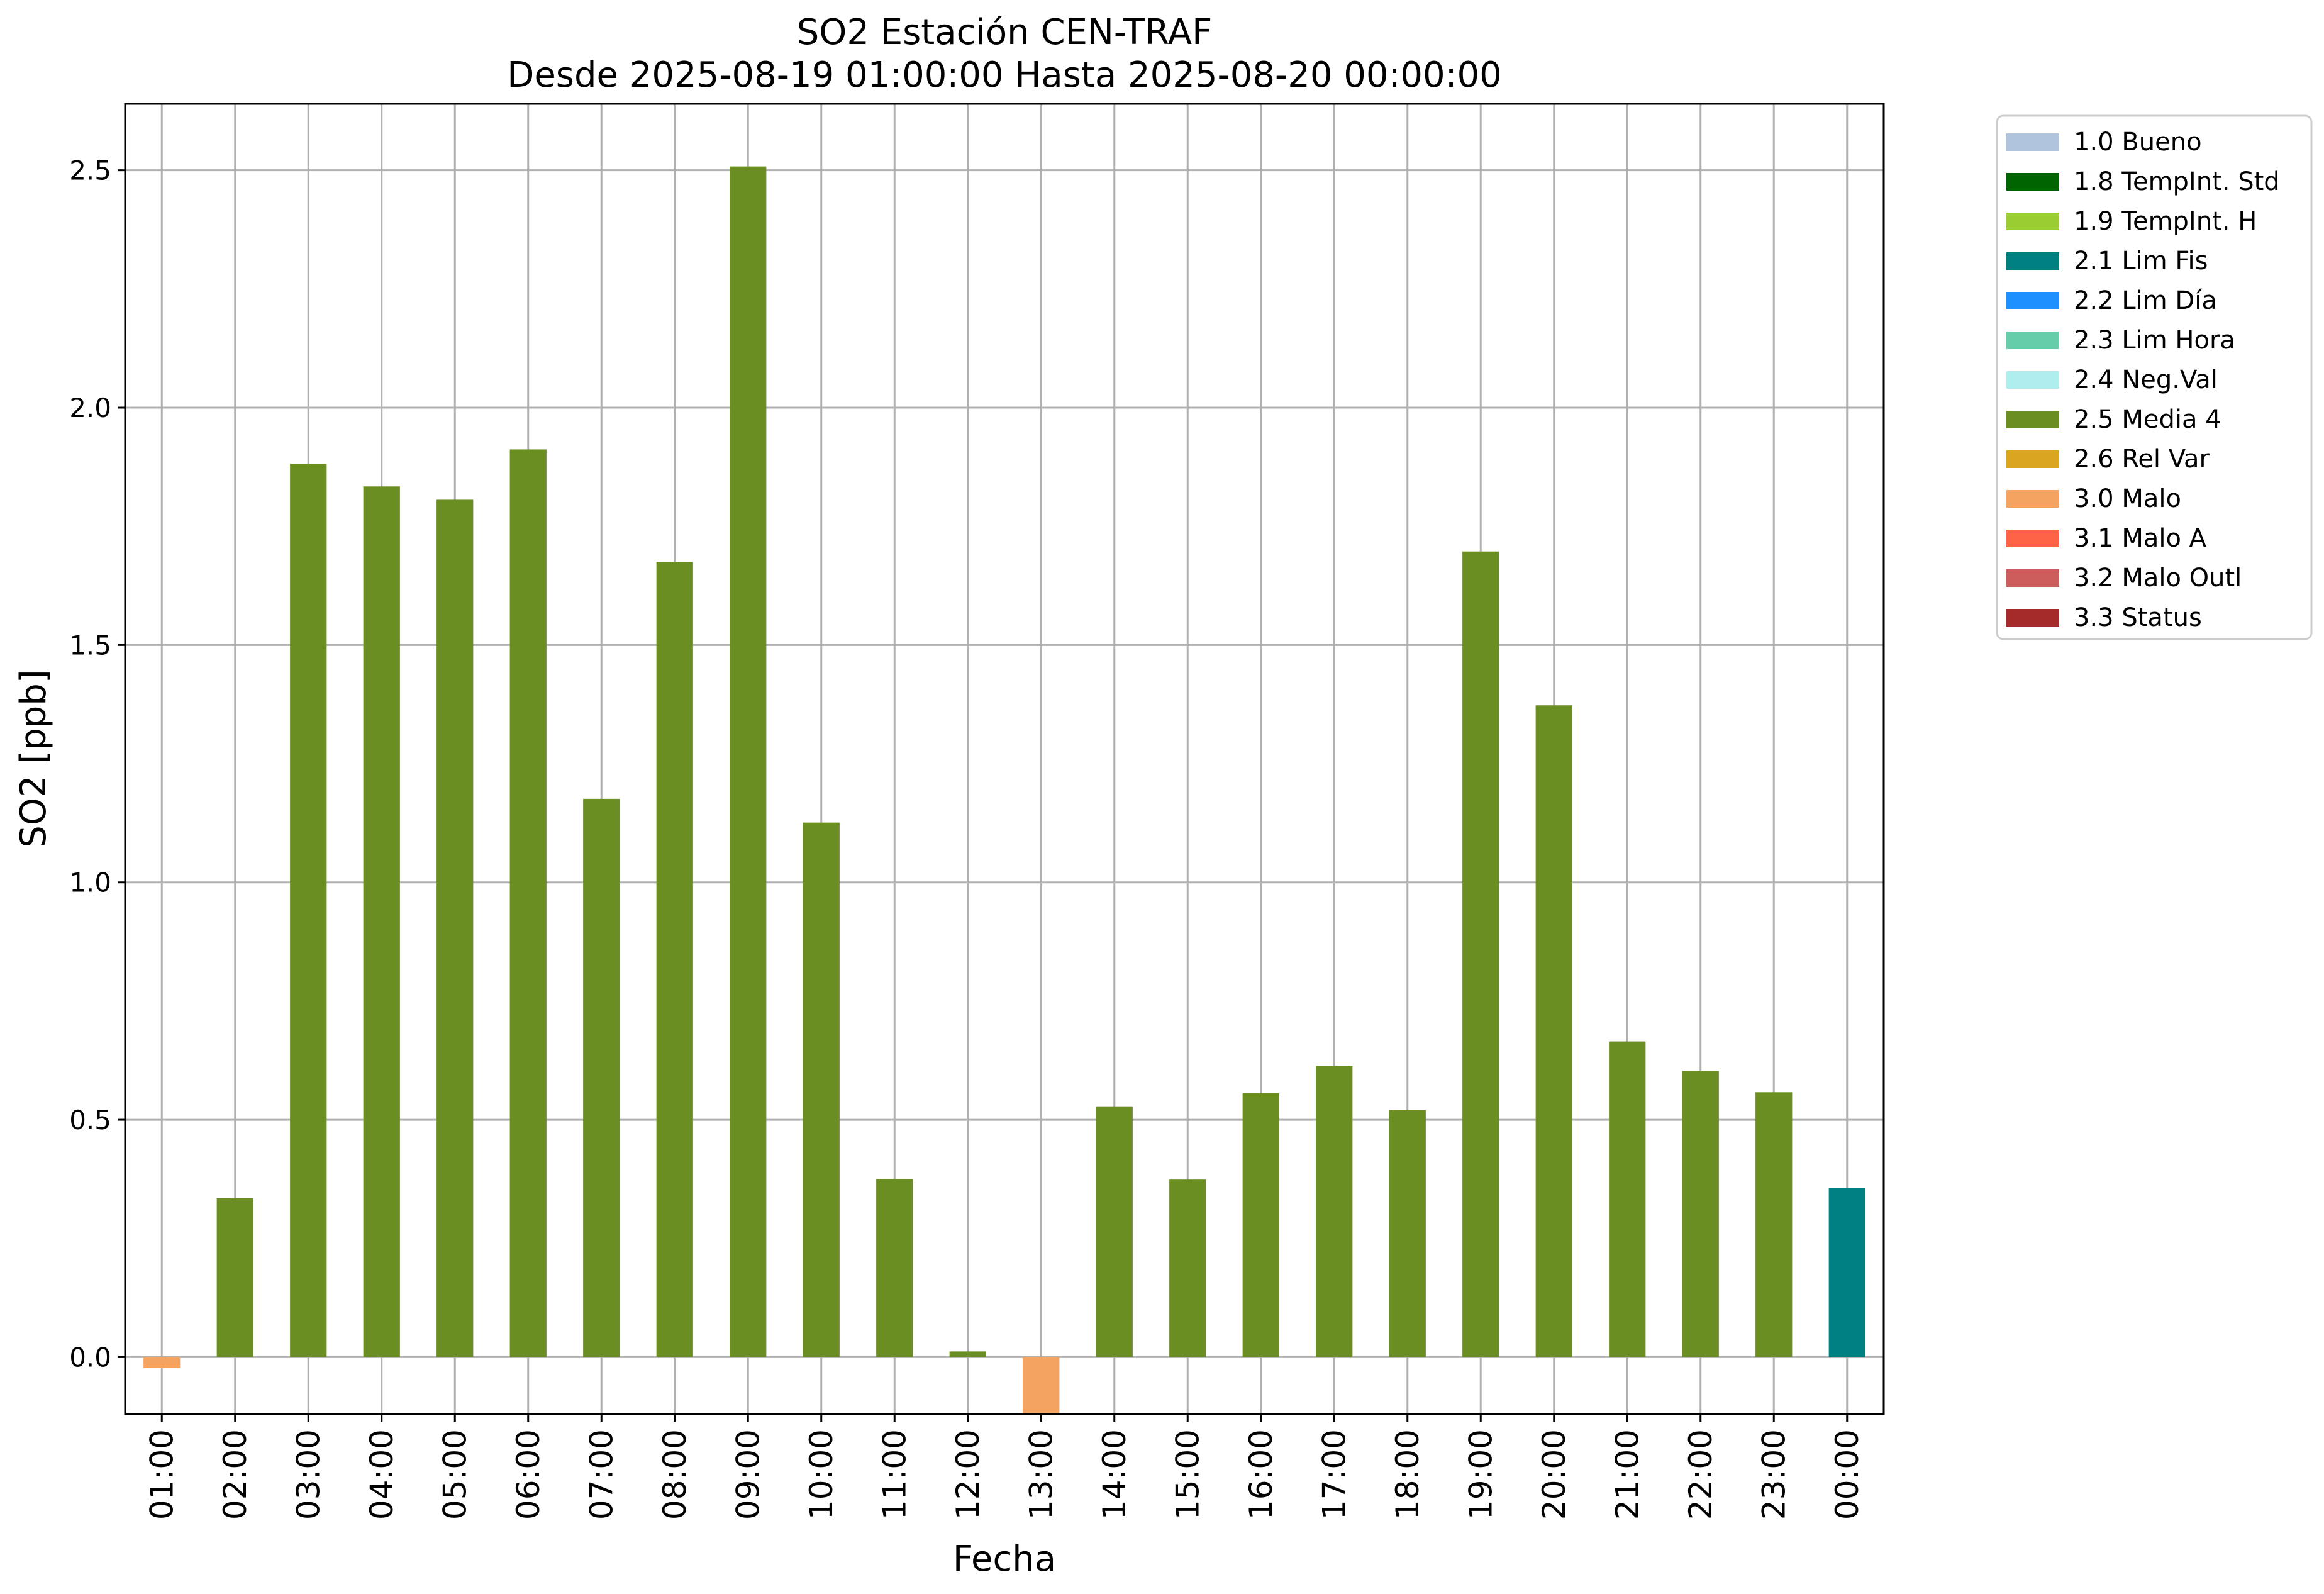  What do you see at coordinates (90, 408) in the screenshot?
I see `y-tick-label: 2.0` at bounding box center [90, 408].